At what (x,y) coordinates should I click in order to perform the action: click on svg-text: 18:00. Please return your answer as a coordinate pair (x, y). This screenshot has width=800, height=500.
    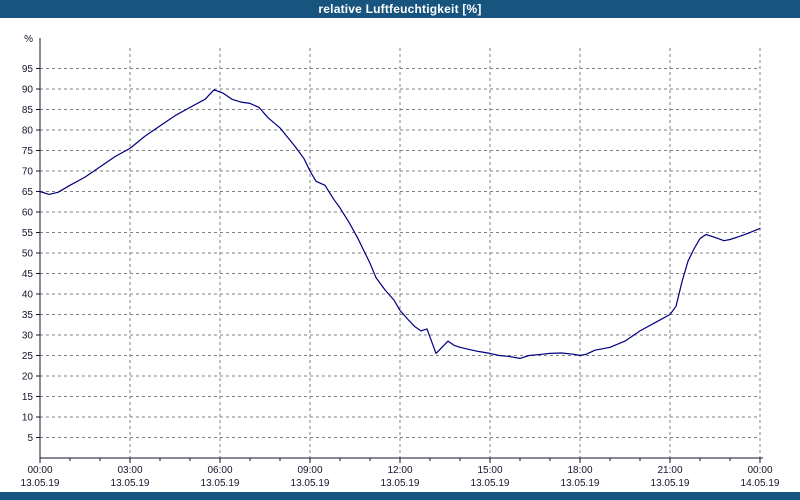
    Looking at the image, I should click on (579, 470).